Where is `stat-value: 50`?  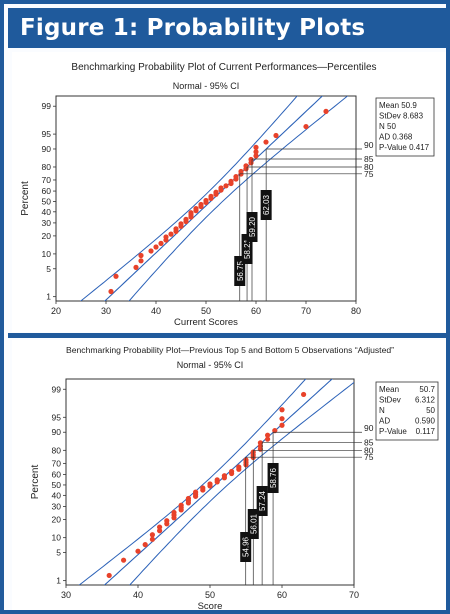
stat-value: 50 is located at coordinates (430, 410).